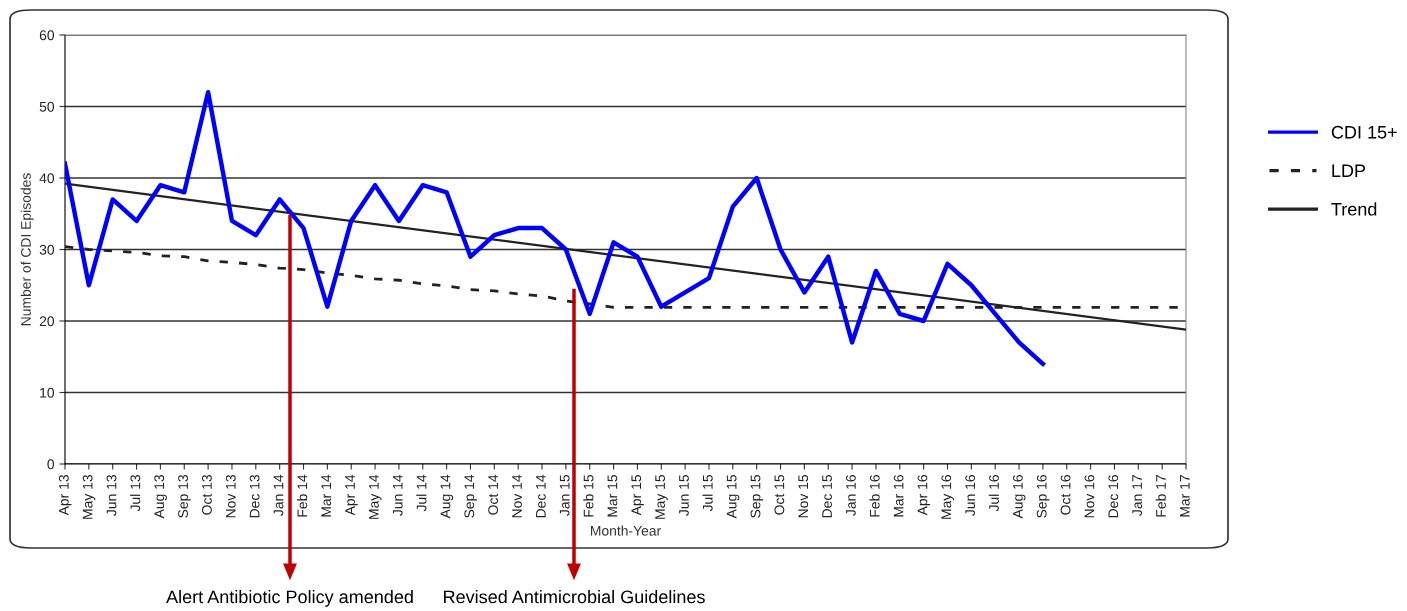 The width and height of the screenshot is (1407, 611). Describe the element at coordinates (326, 495) in the screenshot. I see `x-tick-label: Mar 14` at that location.